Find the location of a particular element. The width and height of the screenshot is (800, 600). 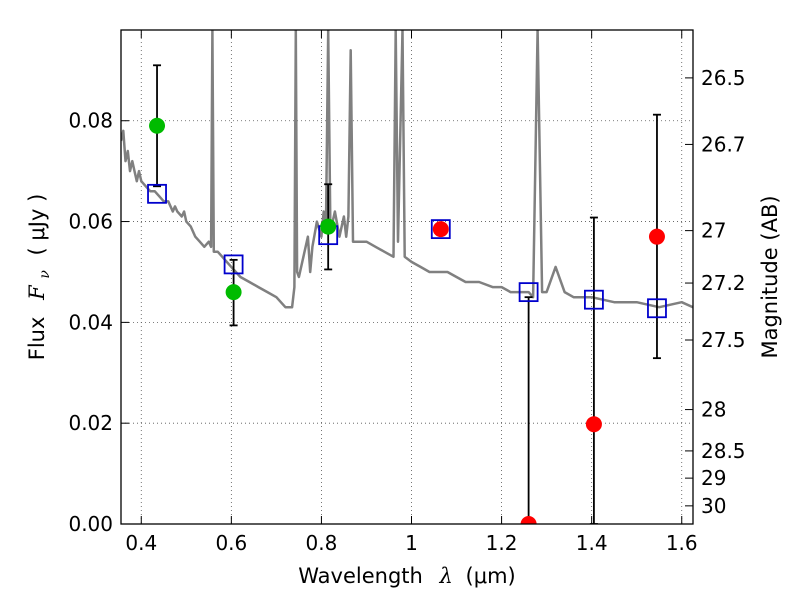

x-axis-label-text: Wavelength is located at coordinates (360, 576).